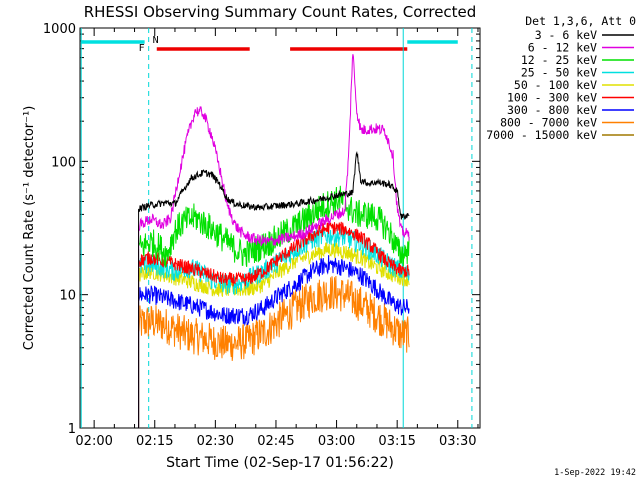 This screenshot has width=640, height=480. I want to click on y-tick-label: 1000, so click(59, 29).